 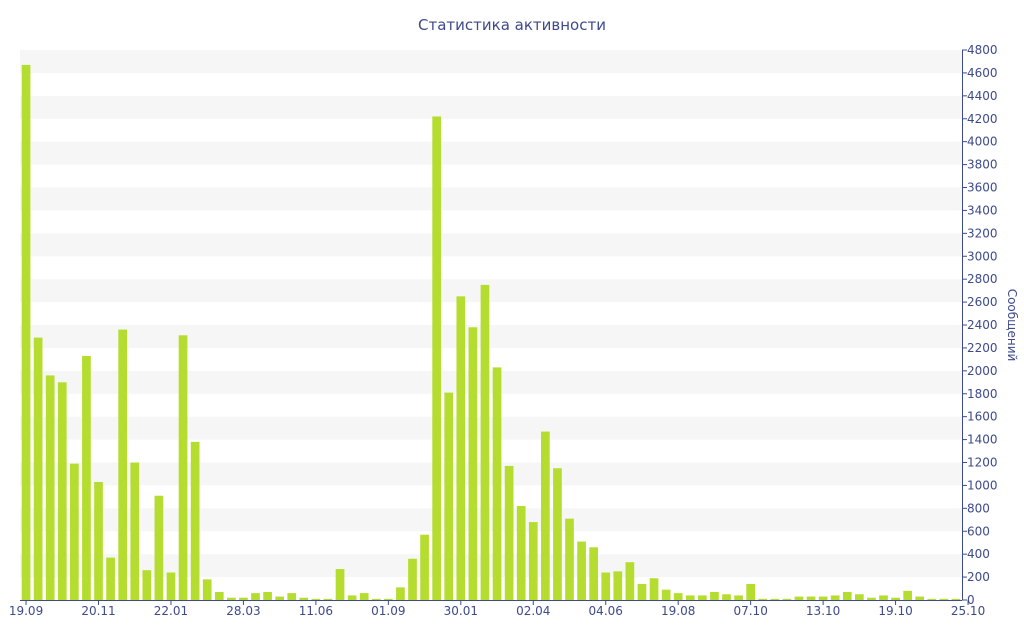 What do you see at coordinates (968, 611) in the screenshot?
I see `x-tick-label: 25.10` at bounding box center [968, 611].